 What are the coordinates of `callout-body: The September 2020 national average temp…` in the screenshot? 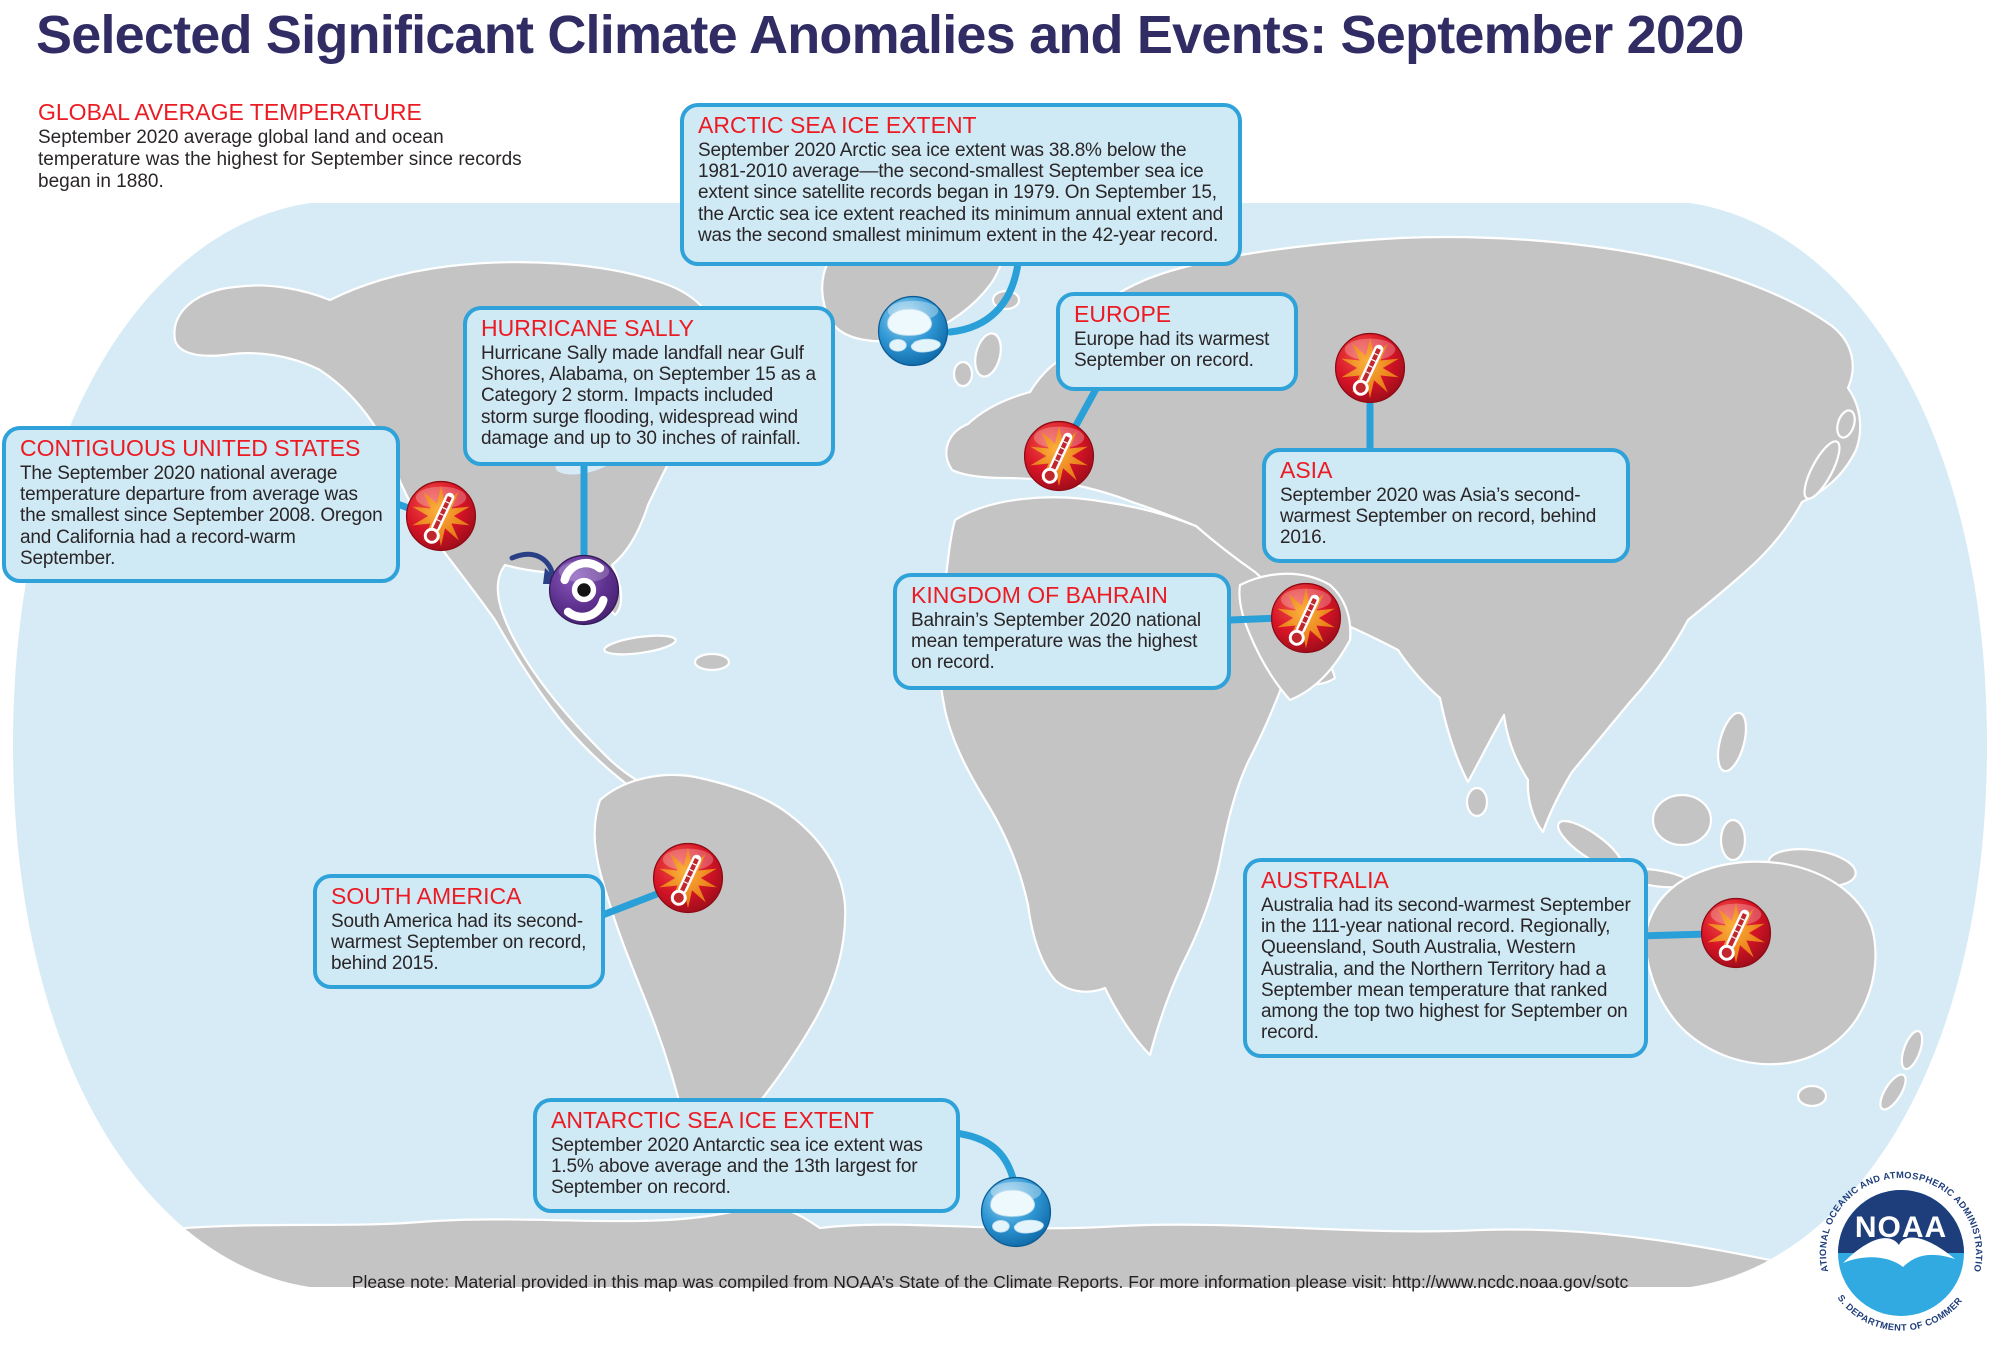 It's located at (201, 515).